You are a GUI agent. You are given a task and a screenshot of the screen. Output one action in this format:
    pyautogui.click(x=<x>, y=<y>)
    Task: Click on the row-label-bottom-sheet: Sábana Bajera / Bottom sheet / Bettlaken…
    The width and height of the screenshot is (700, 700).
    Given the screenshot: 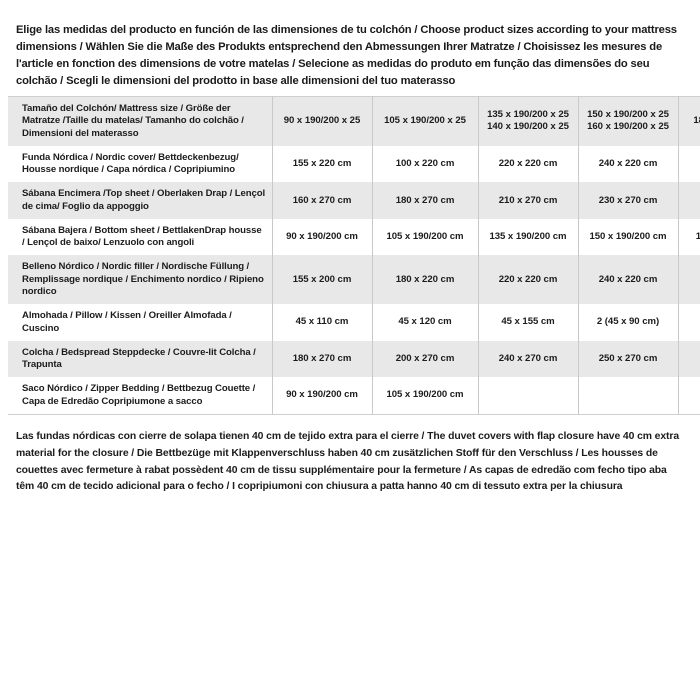 What is the action you would take?
    pyautogui.click(x=140, y=237)
    